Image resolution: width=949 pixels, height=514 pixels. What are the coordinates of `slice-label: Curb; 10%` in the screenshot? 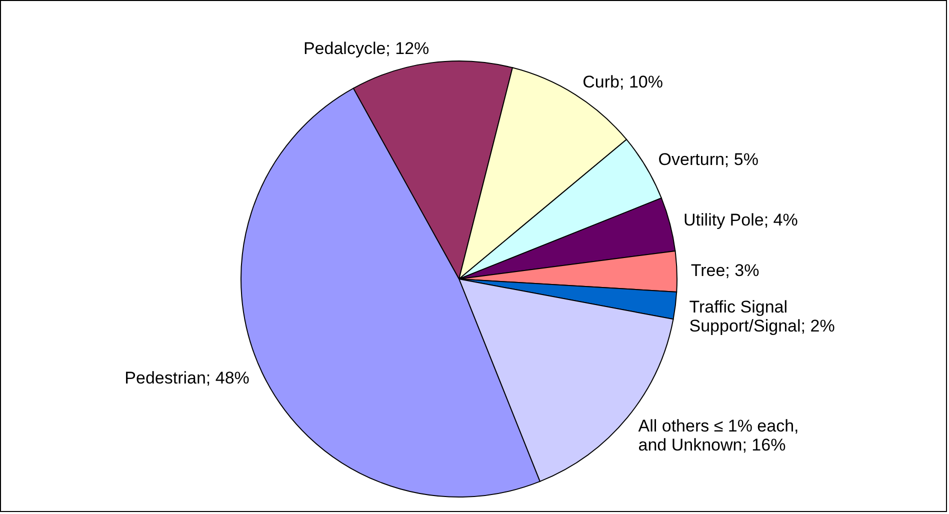 It's located at (622, 82).